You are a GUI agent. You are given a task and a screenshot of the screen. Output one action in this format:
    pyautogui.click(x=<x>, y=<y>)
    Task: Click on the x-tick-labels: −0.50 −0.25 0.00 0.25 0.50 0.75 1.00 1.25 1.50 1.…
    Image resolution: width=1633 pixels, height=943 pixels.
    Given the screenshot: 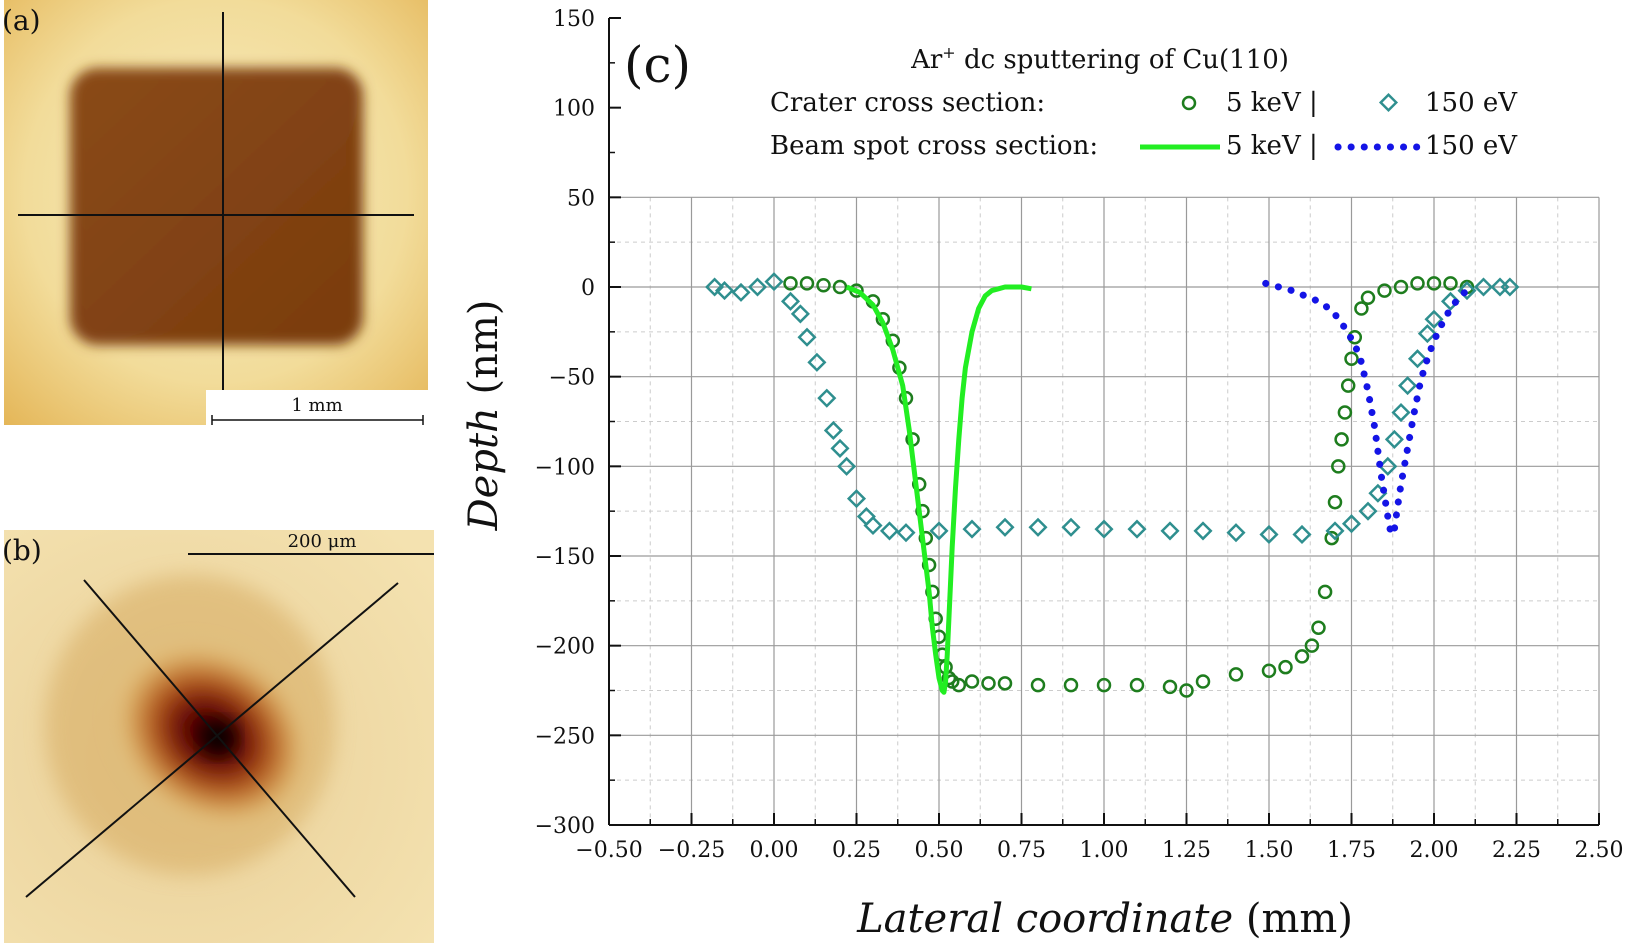 What is the action you would take?
    pyautogui.click(x=1099, y=850)
    